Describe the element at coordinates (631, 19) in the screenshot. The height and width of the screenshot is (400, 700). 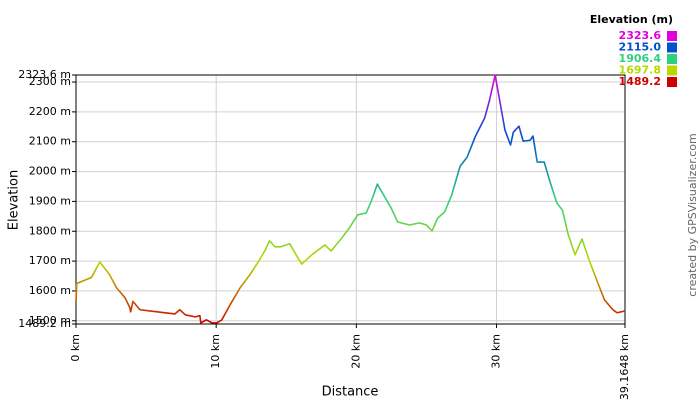
I see `legend-title: Elevation (m)` at that location.